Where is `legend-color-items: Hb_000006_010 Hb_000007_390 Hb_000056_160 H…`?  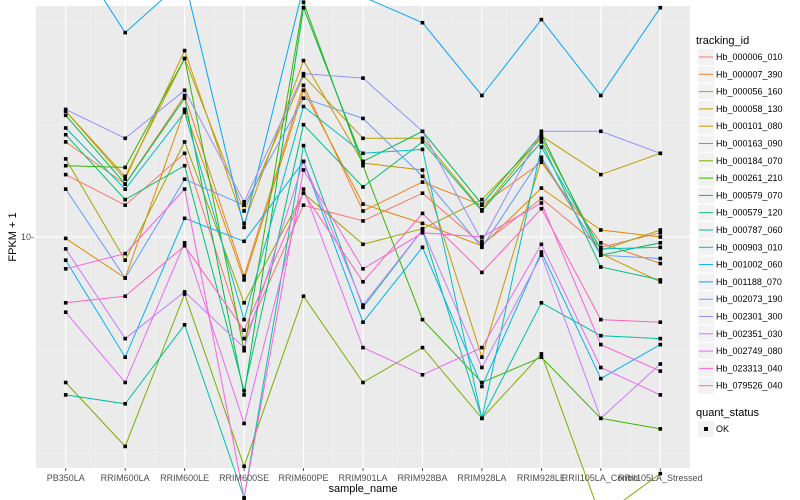 legend-color-items: Hb_000006_010 Hb_000007_390 Hb_000056_160 H… is located at coordinates (740, 221).